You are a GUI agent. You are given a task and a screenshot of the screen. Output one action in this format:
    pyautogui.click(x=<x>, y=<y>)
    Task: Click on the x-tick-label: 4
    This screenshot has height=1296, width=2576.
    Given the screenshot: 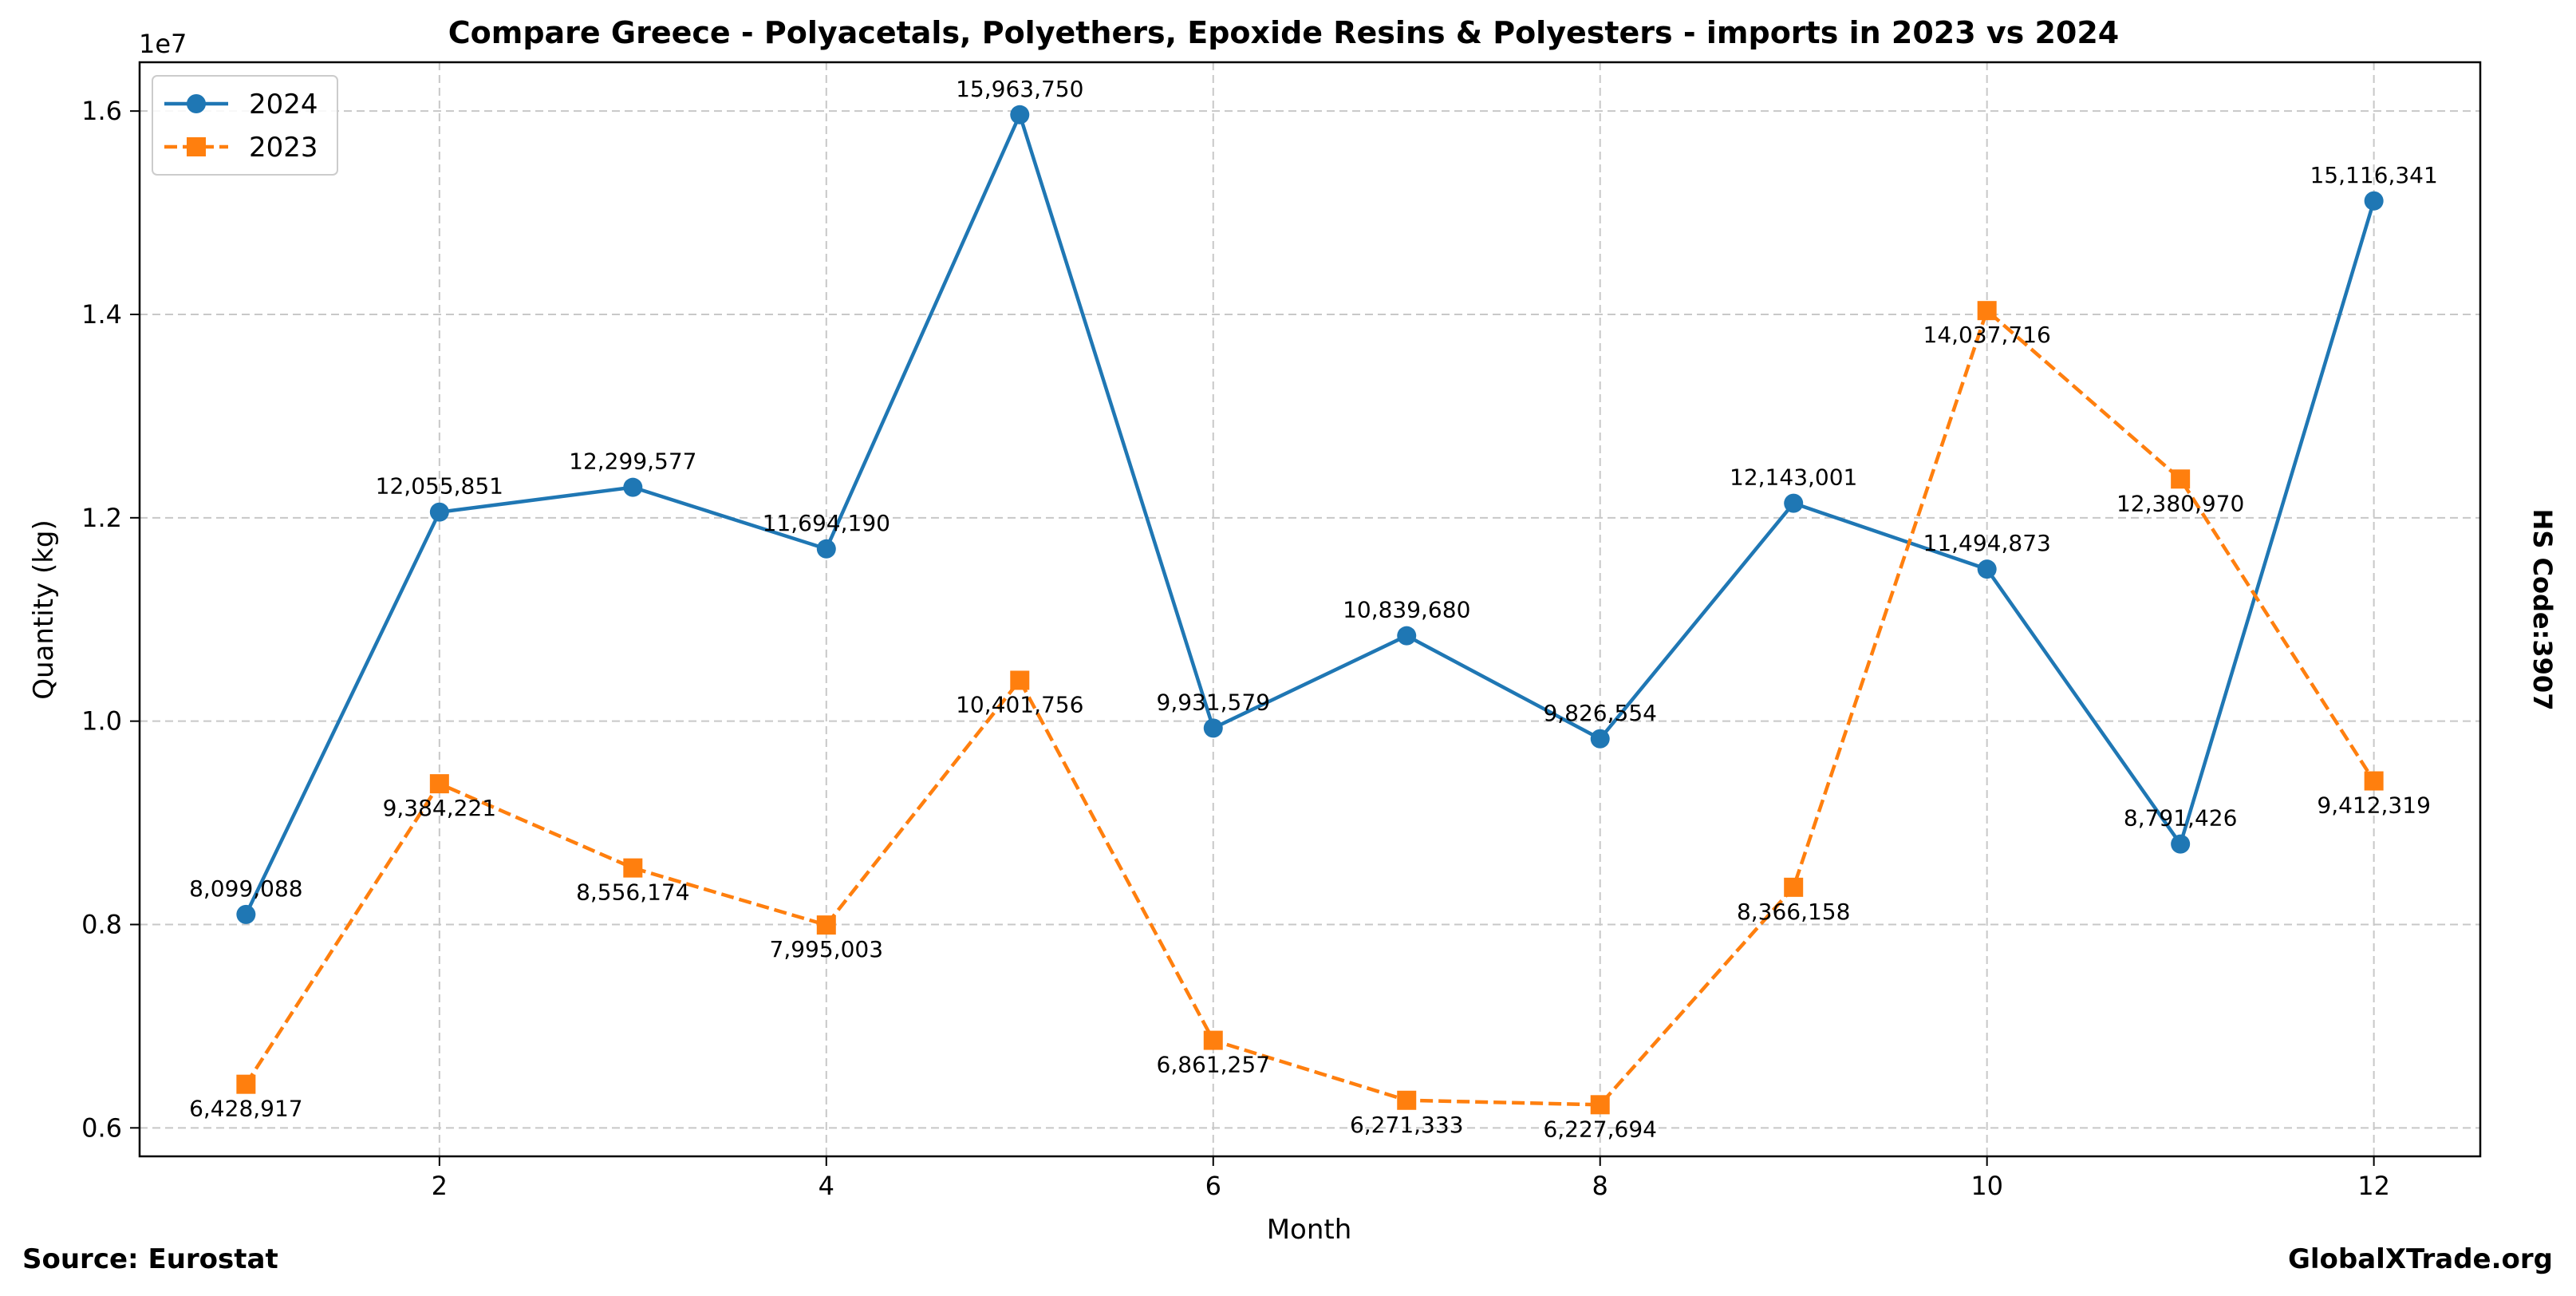 What is the action you would take?
    pyautogui.click(x=827, y=1186)
    